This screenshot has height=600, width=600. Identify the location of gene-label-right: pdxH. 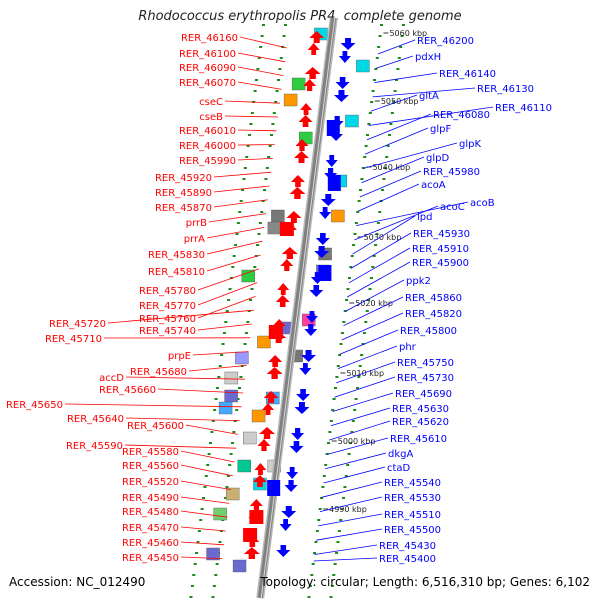
(428, 57).